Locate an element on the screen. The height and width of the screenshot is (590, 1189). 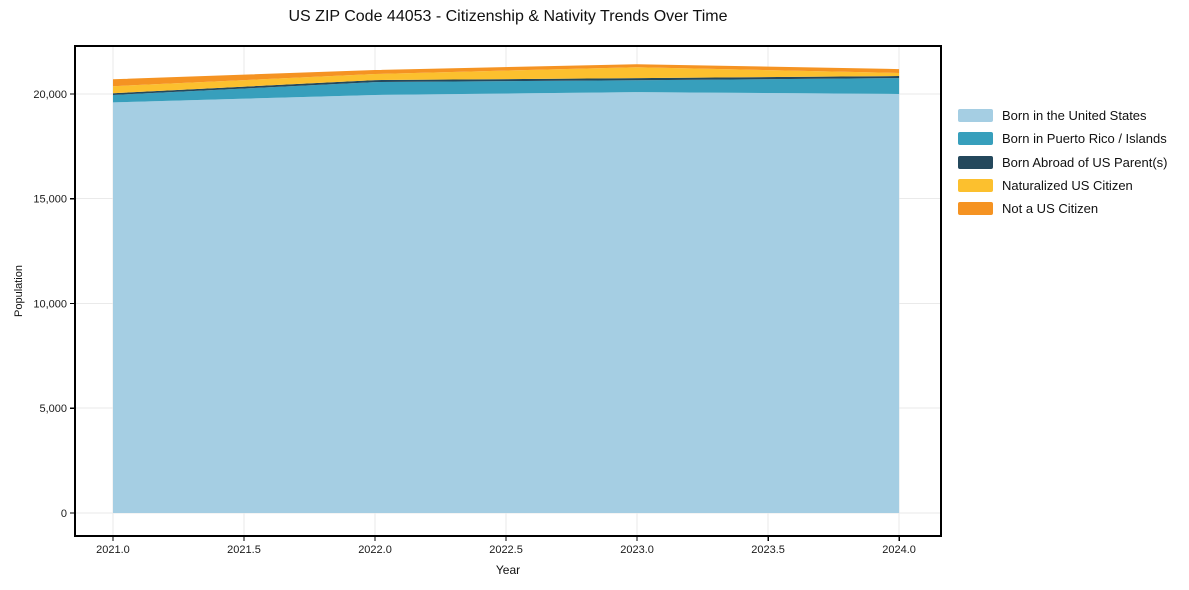
legend-item: Naturalized US Citizen is located at coordinates (1062, 185).